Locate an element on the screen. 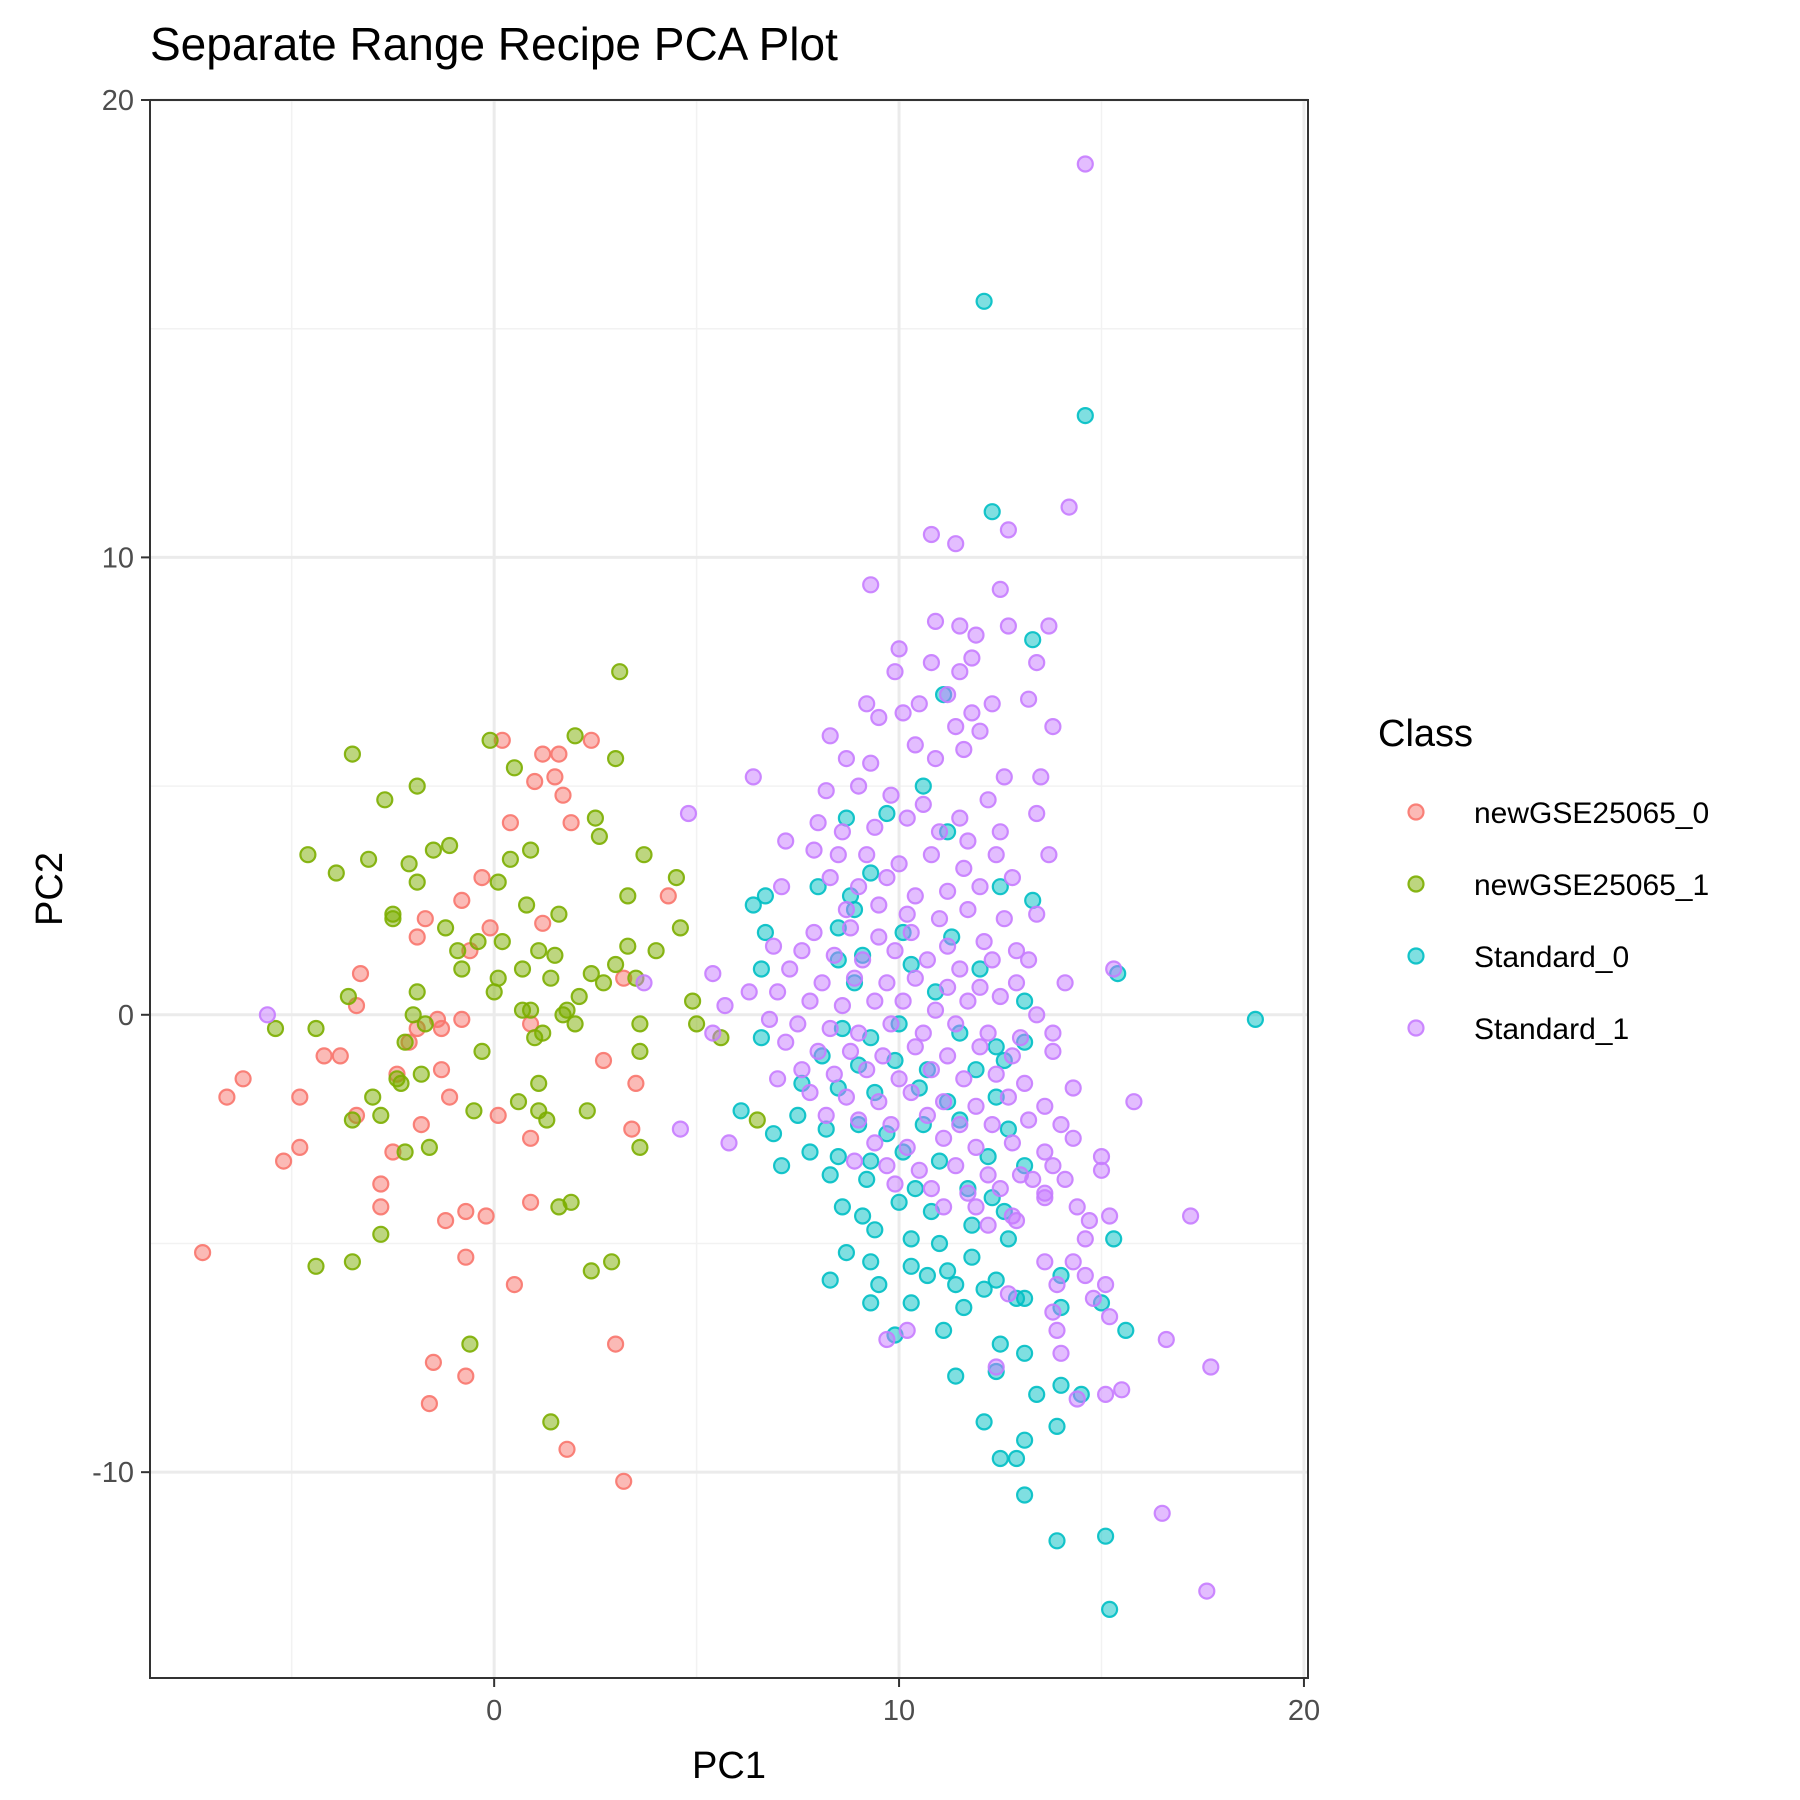 Image resolution: width=1800 pixels, height=1800 pixels. legend-label-Standard_0: Standard_0 is located at coordinates (1551, 957).